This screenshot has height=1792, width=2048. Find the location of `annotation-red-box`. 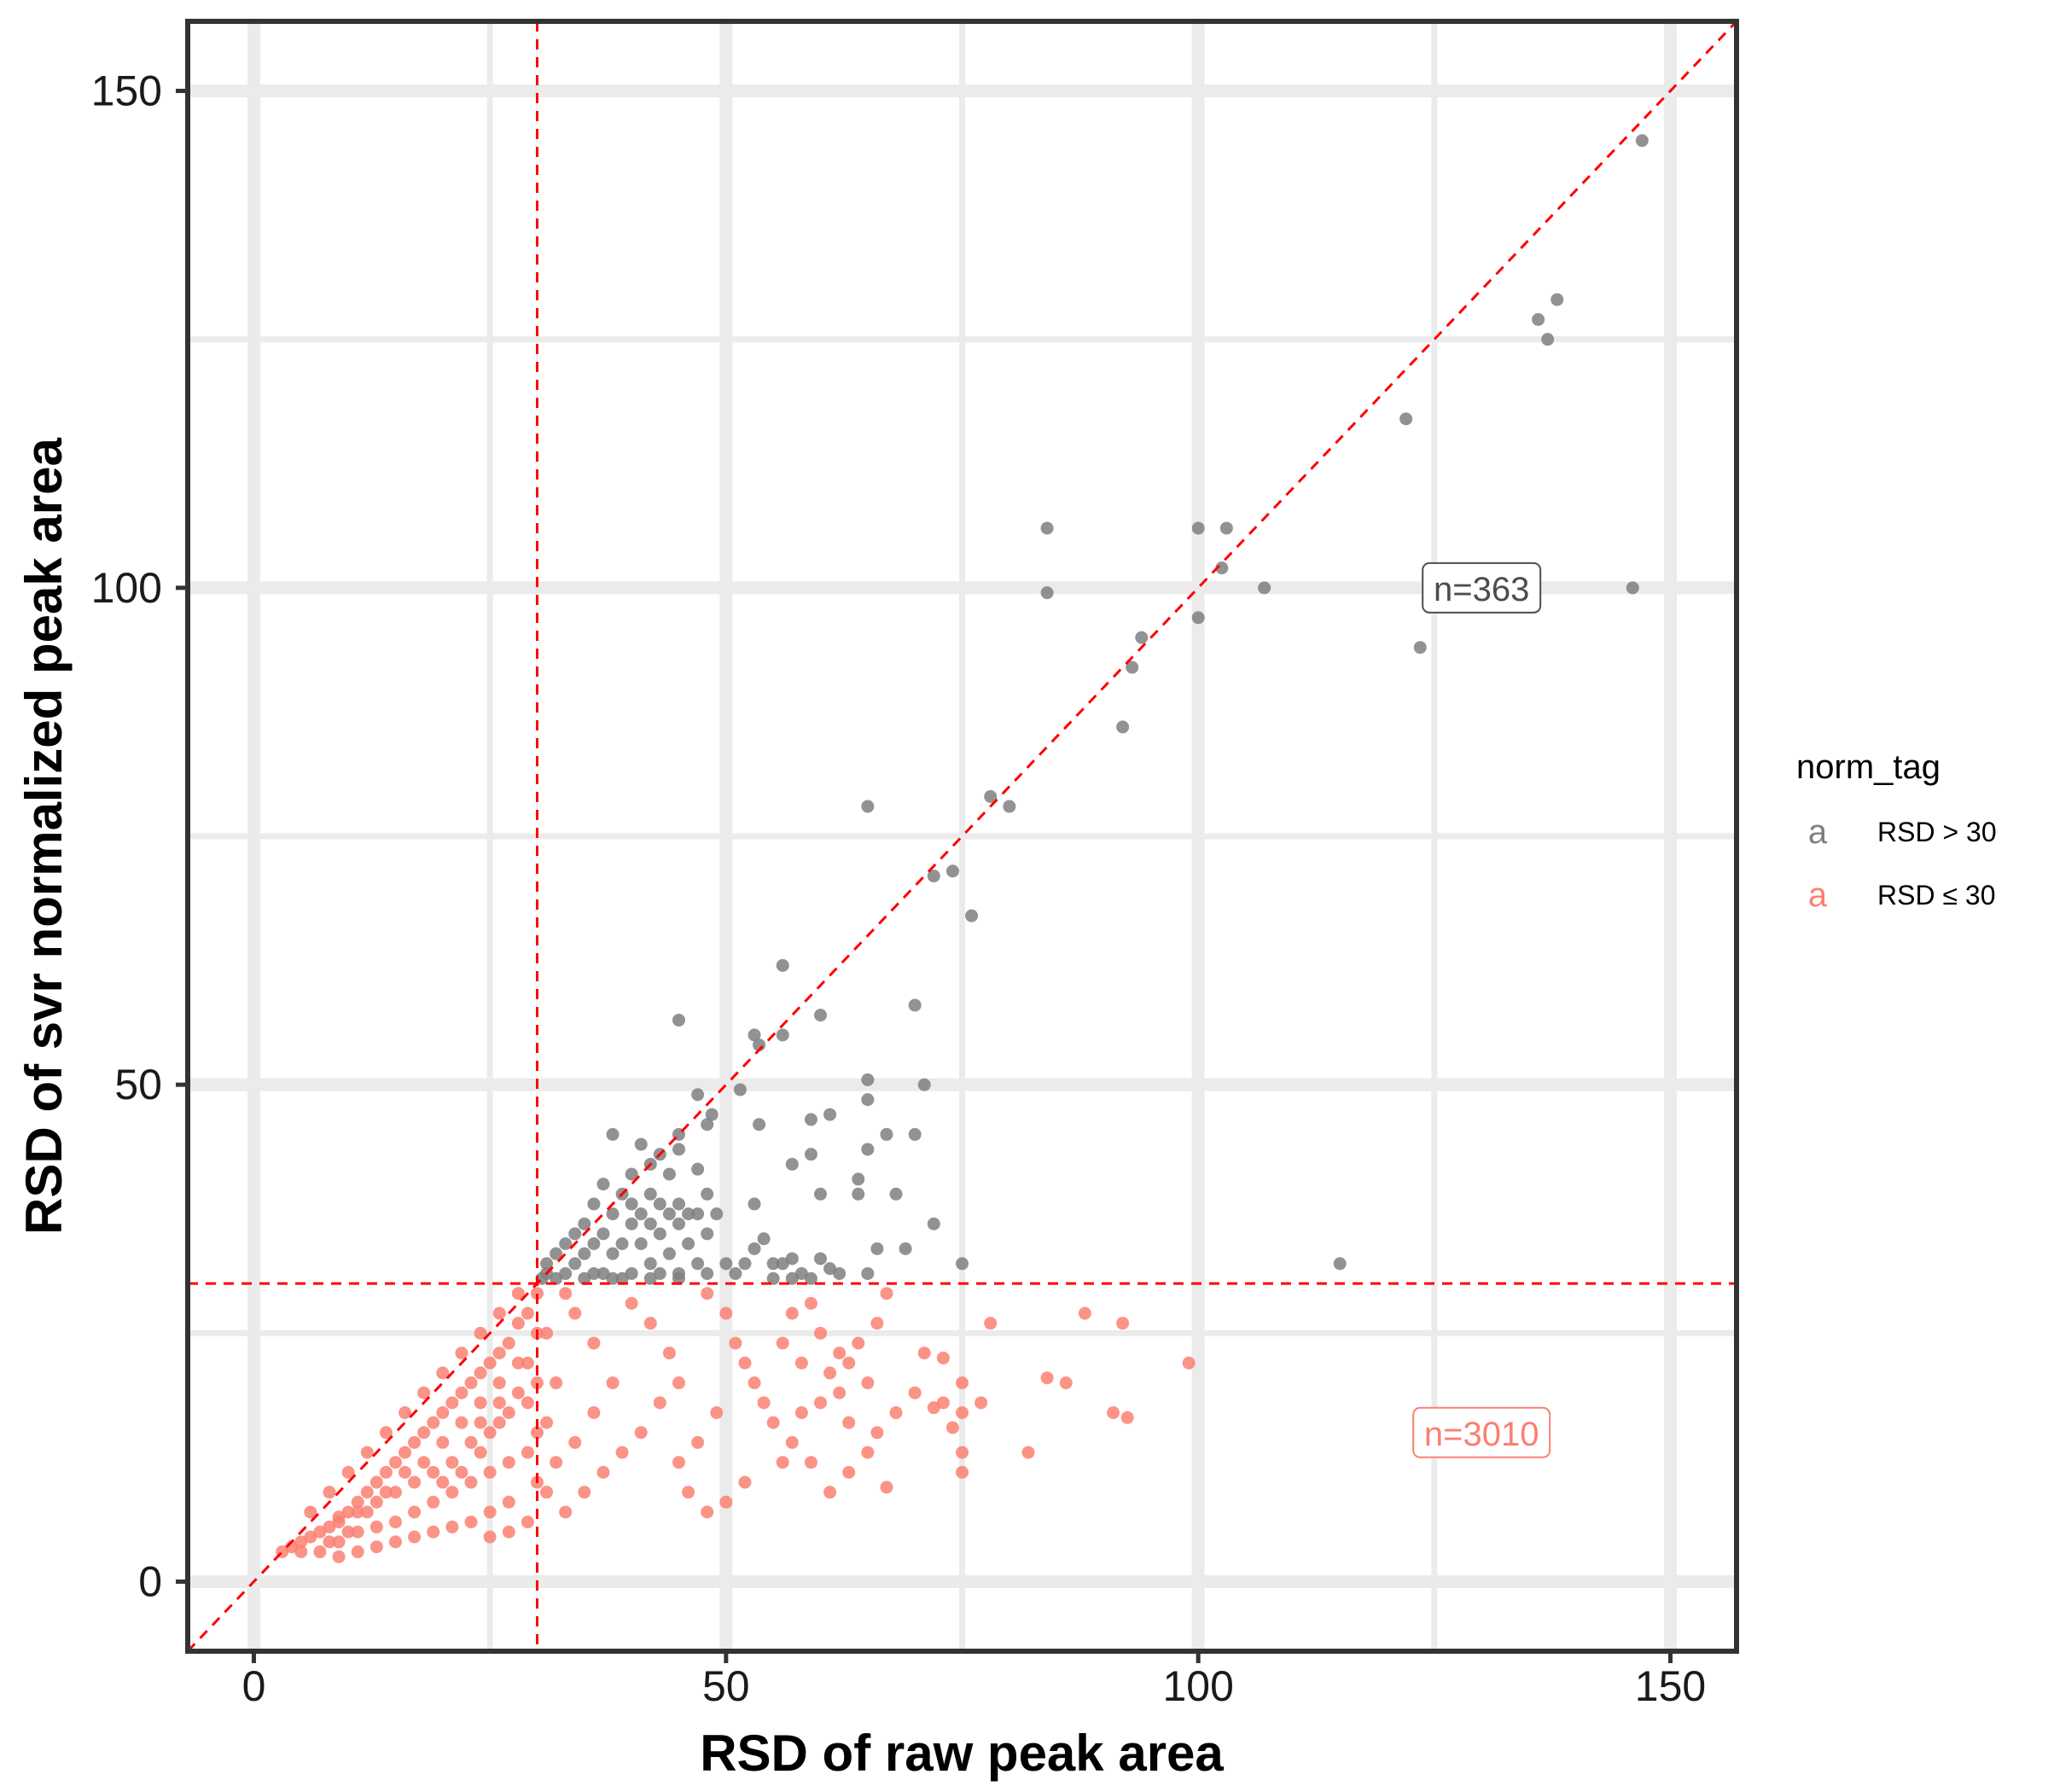

annotation-red-box is located at coordinates (1481, 1432).